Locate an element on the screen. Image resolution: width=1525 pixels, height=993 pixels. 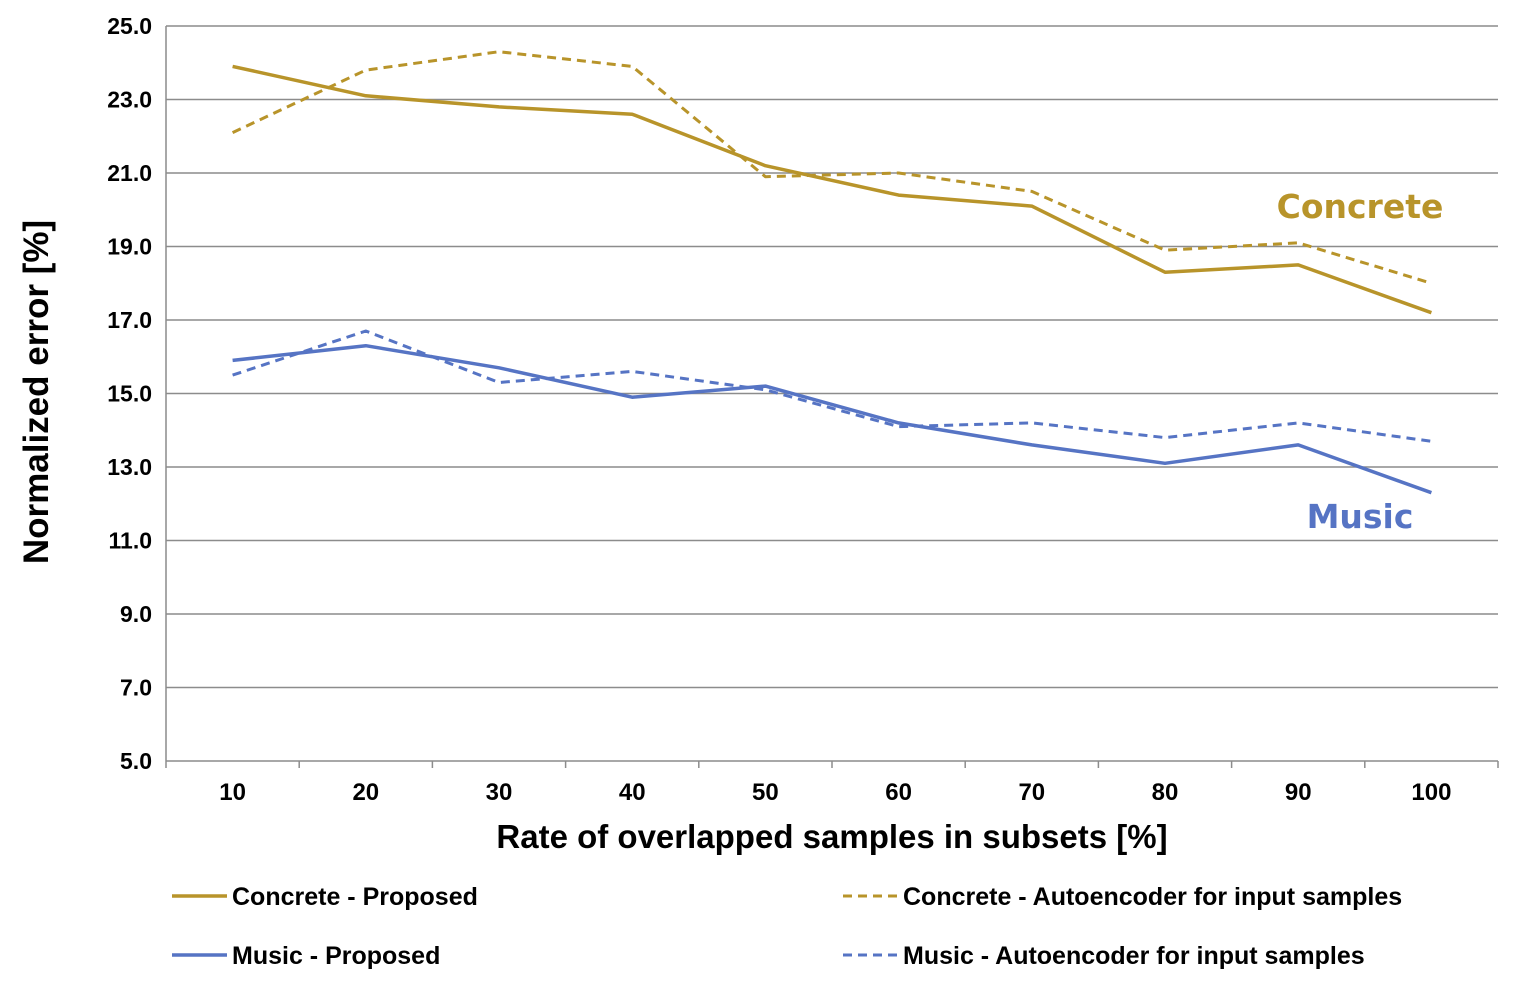
x-tick-label: 90 is located at coordinates (1298, 792).